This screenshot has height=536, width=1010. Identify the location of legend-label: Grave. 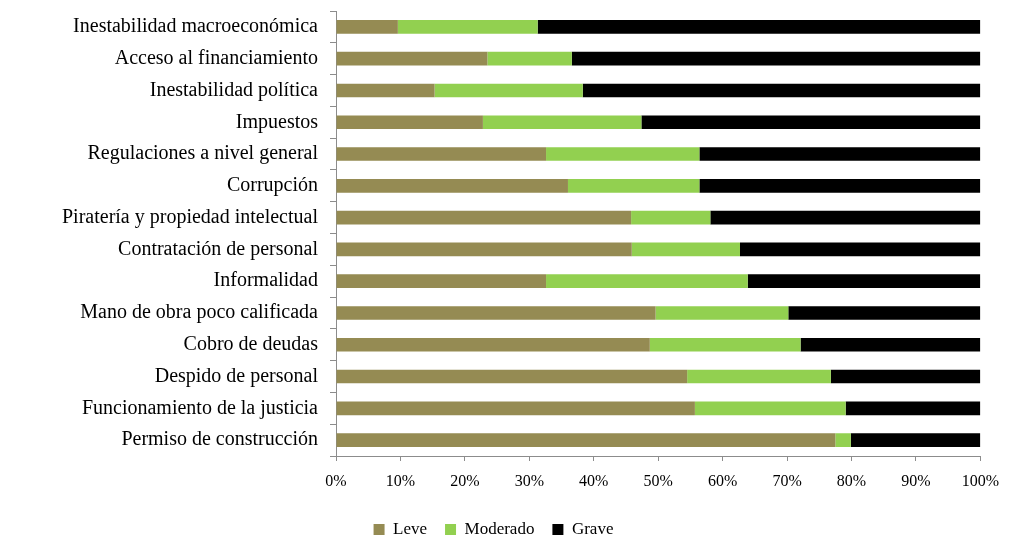
(592, 527).